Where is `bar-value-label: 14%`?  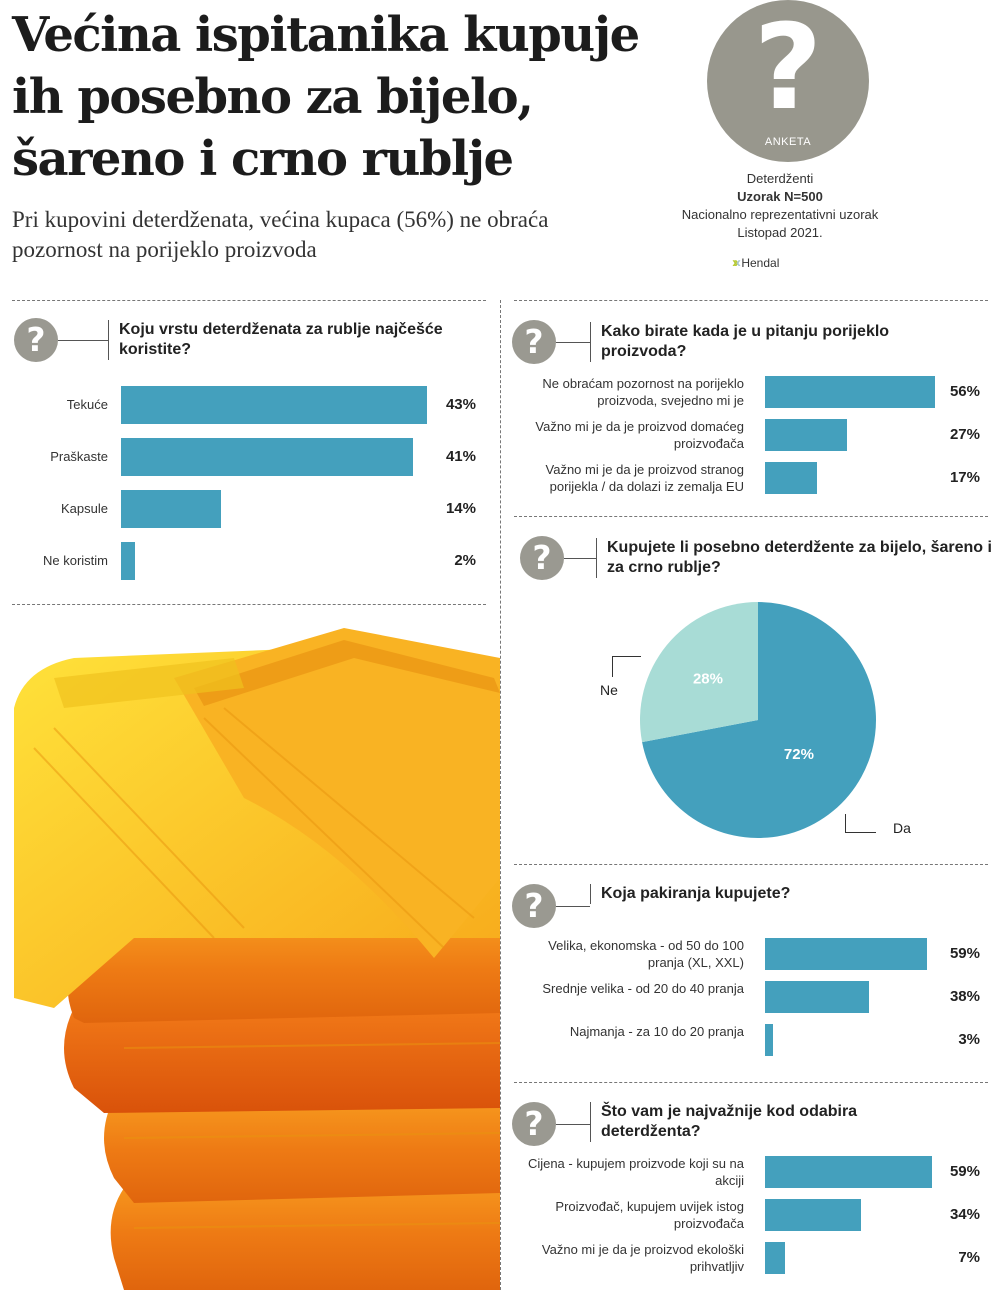 bar-value-label: 14% is located at coordinates (460, 508).